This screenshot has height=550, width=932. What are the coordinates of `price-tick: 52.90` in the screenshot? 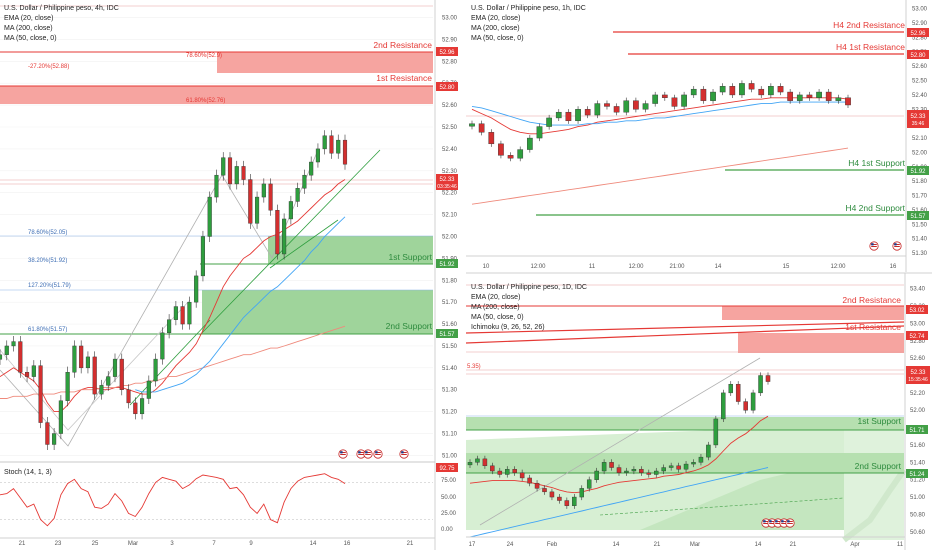 It's located at (920, 24).